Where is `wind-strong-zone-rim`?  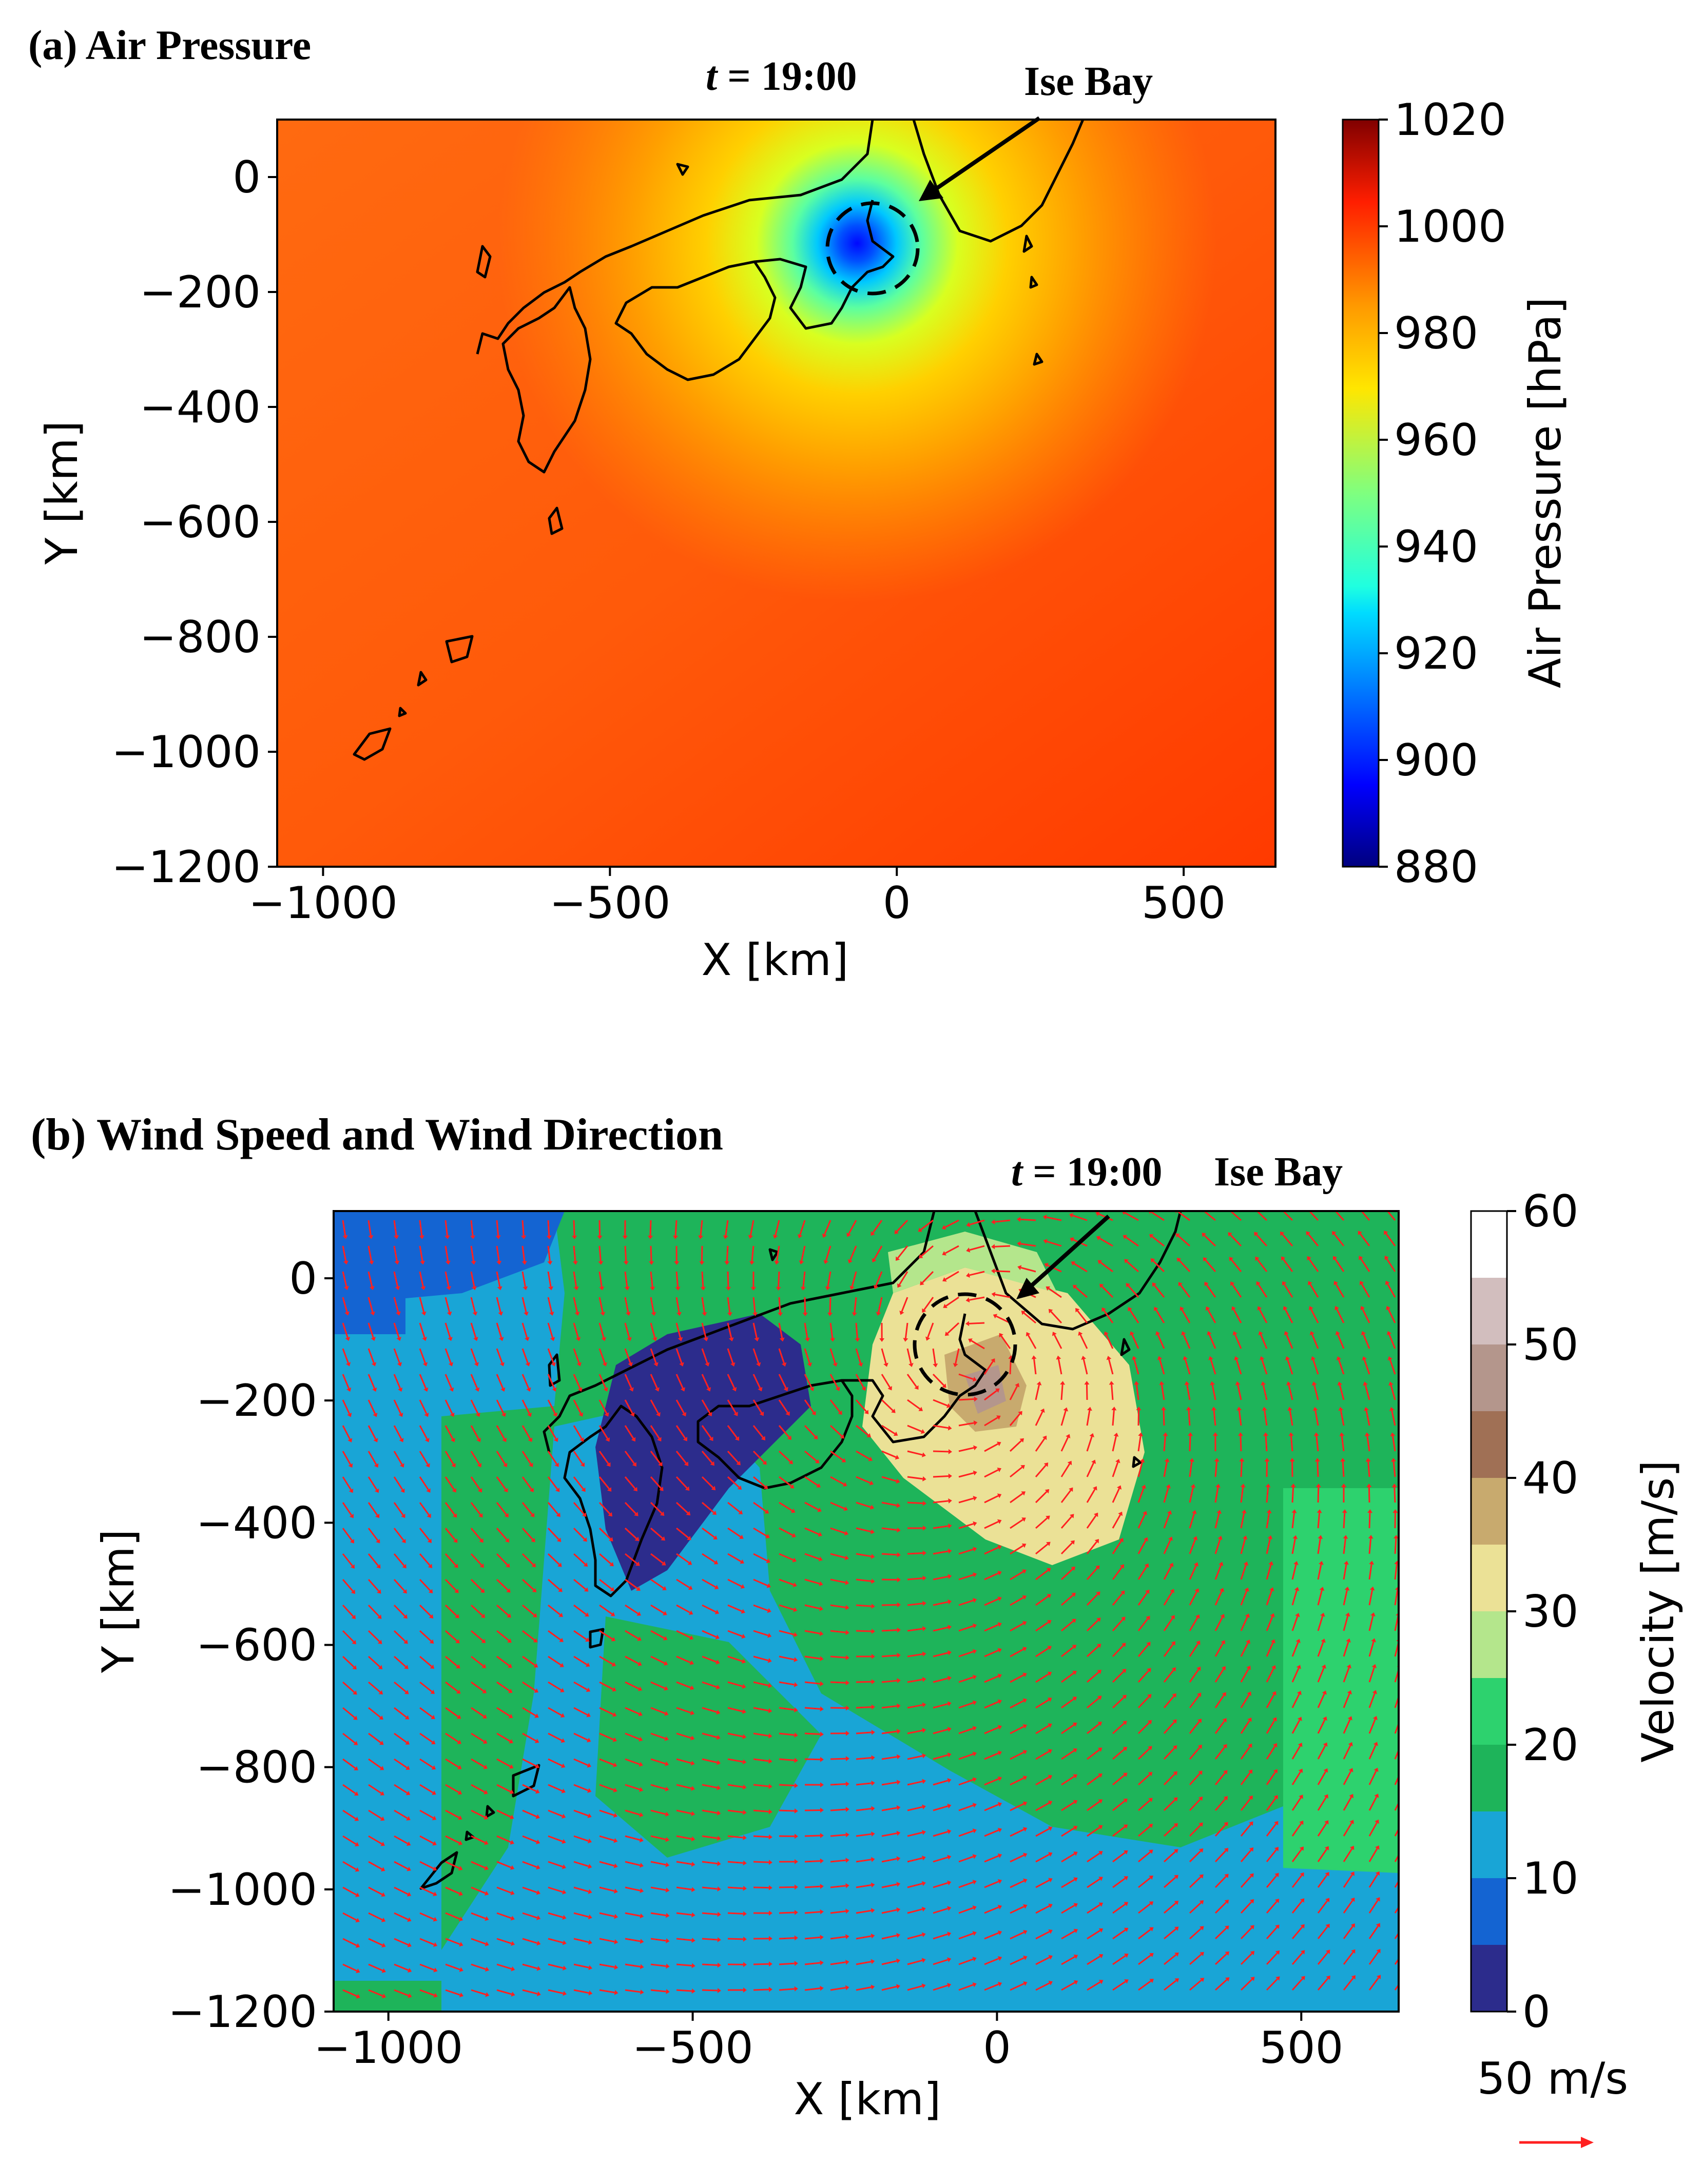 wind-strong-zone-rim is located at coordinates (973, 1262).